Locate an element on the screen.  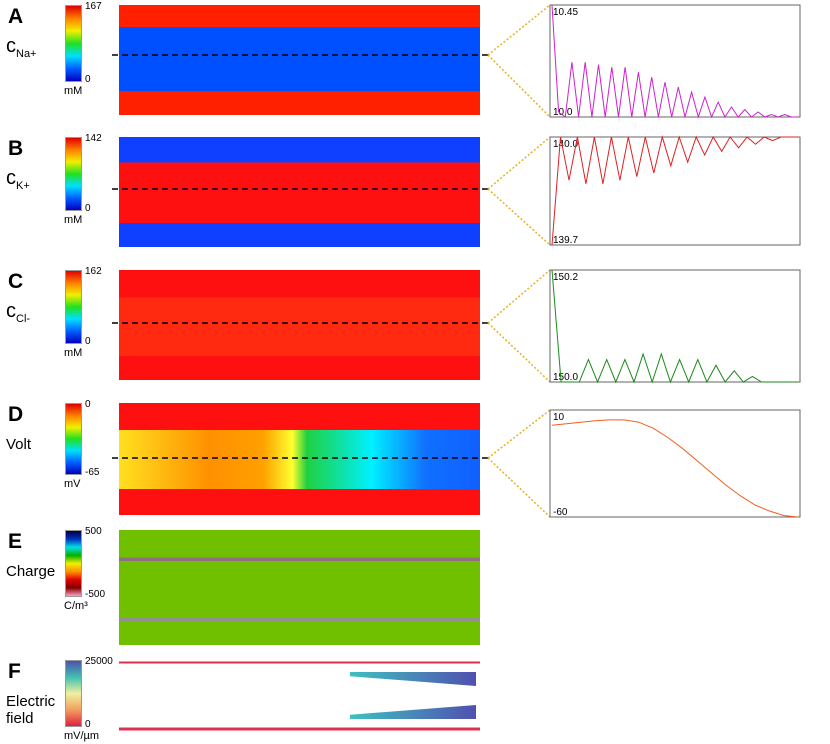
colorbar-tick: -65 is located at coordinates (92, 472).